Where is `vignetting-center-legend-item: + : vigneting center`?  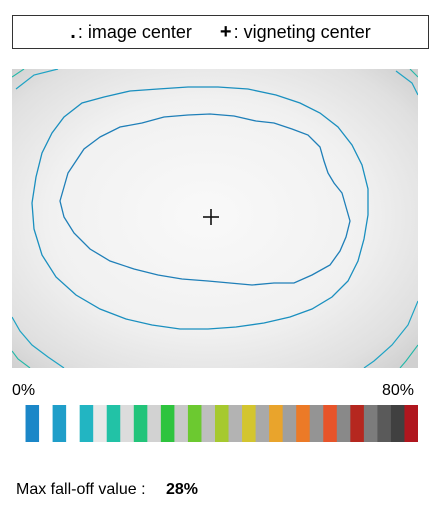 vignetting-center-legend-item: + : vigneting center is located at coordinates (295, 32).